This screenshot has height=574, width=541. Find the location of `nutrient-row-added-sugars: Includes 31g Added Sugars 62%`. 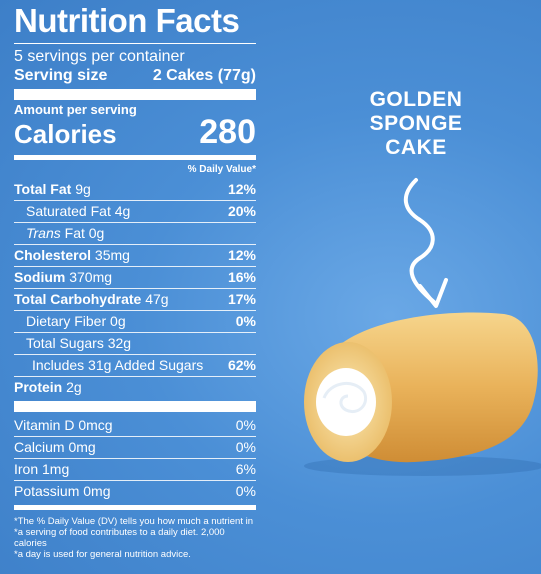

nutrient-row-added-sugars: Includes 31g Added Sugars 62% is located at coordinates (135, 365).